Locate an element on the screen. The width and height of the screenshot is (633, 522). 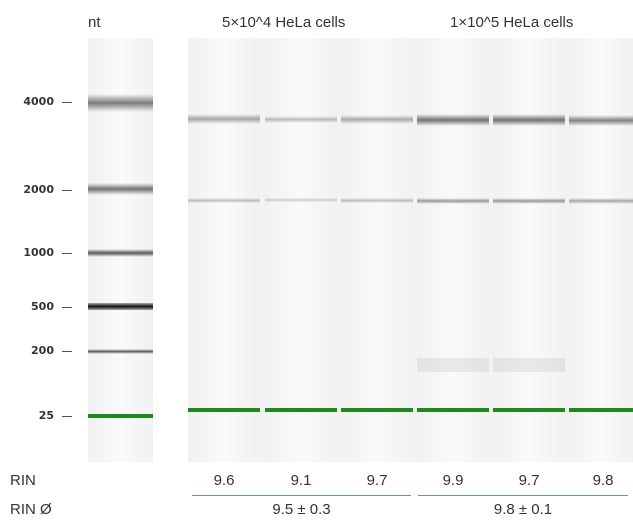
rin-label: RIN is located at coordinates (23, 480).